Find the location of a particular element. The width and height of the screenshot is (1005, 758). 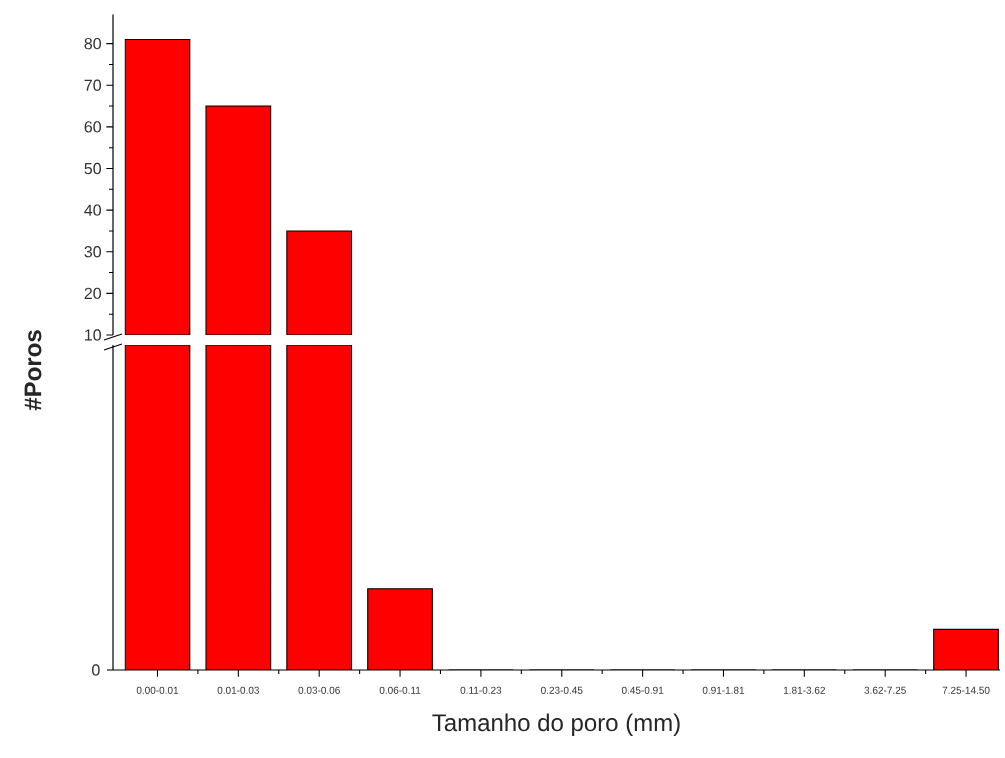

y-tick-label: 50 is located at coordinates (93, 168).